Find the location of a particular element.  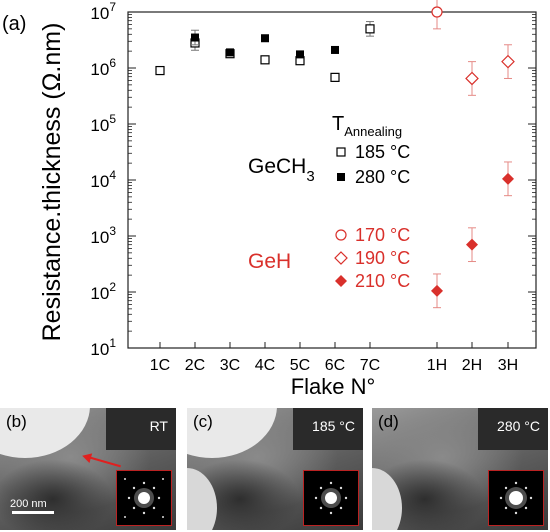

scale-bar-label: 200 nm is located at coordinates (28, 504).